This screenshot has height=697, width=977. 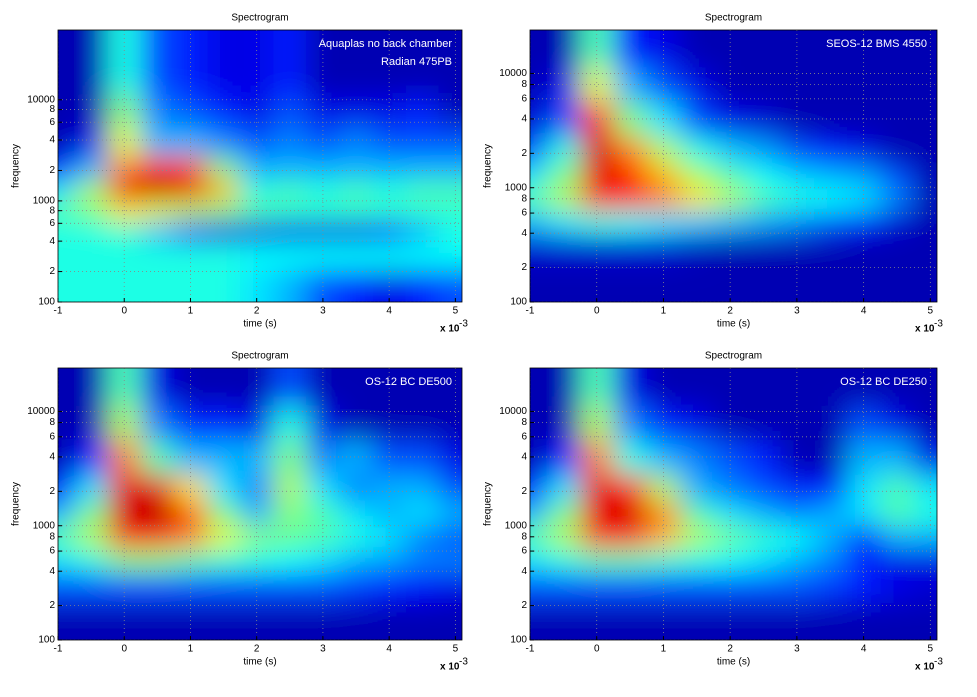 I want to click on annotation: OS-12 BC DE250, so click(x=883, y=382).